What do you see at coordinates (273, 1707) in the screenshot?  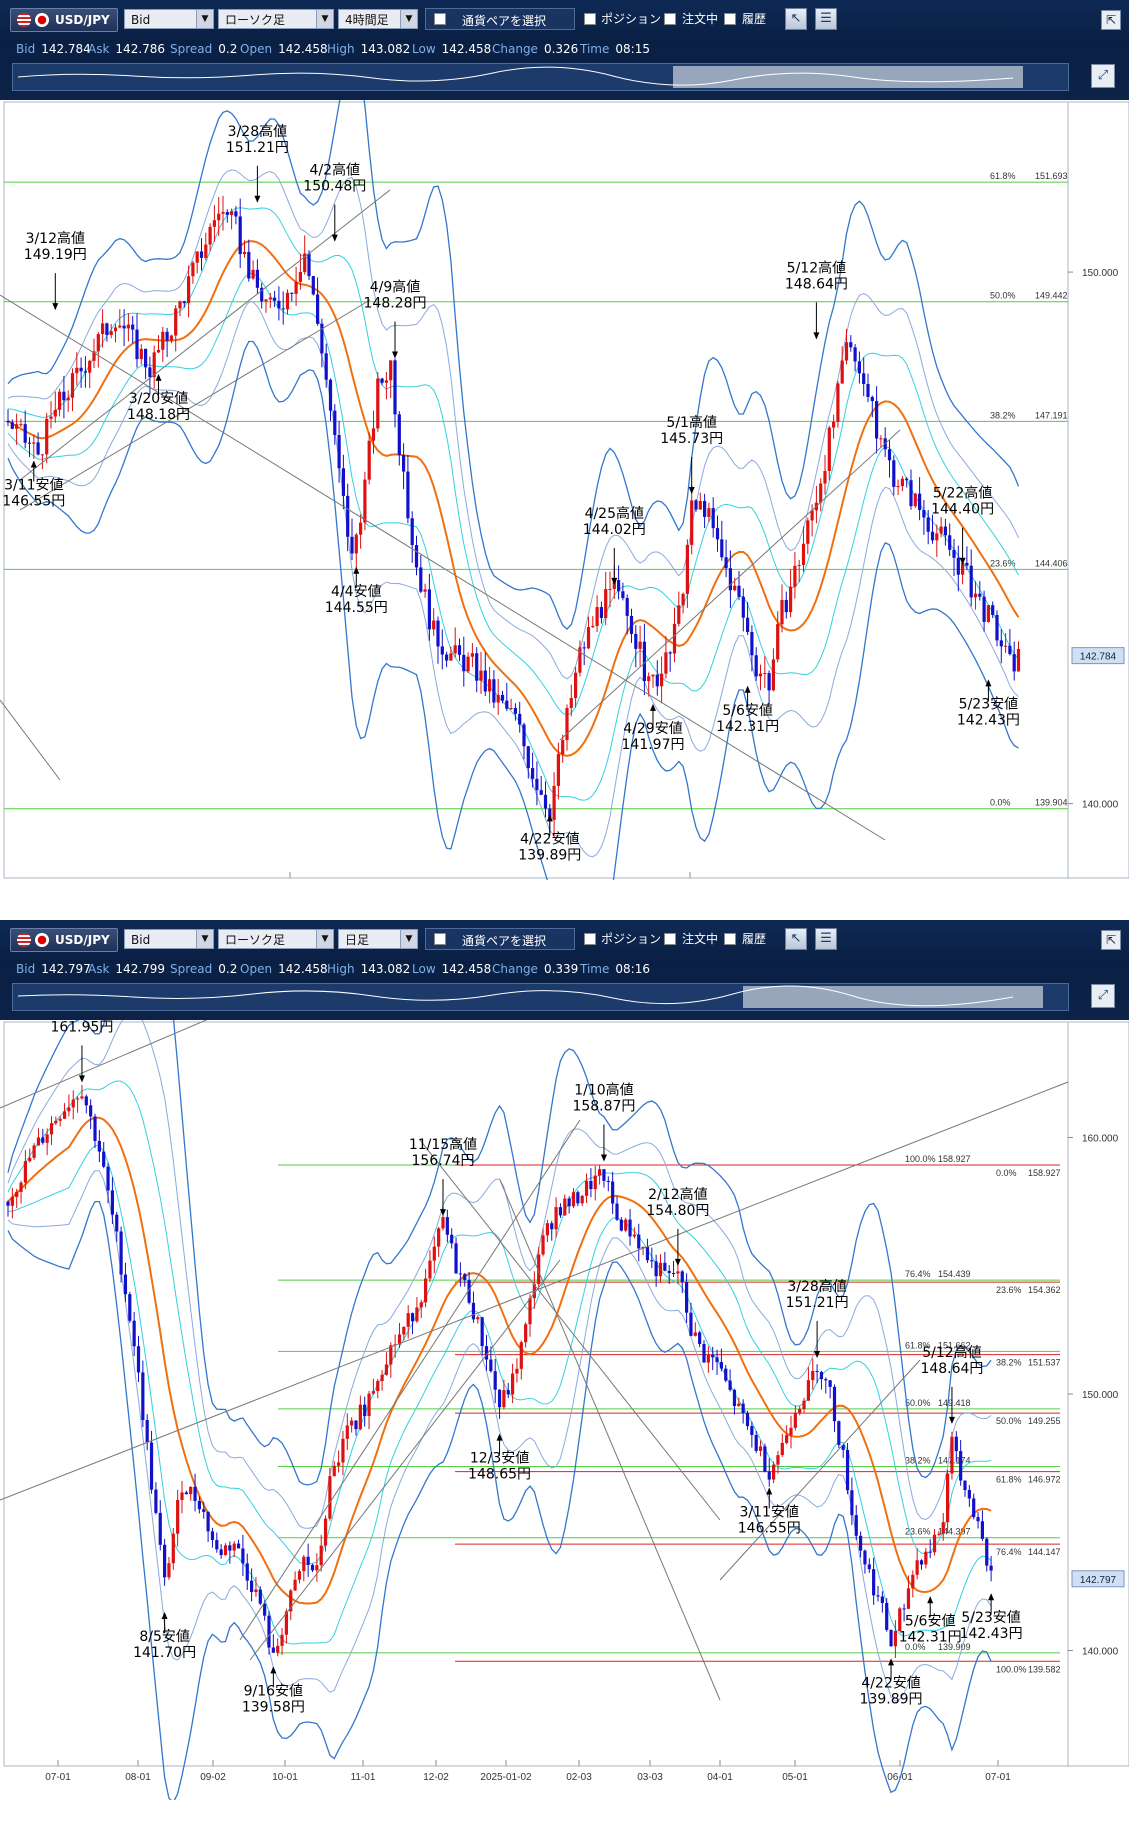 I see `annotation-price: 139.58円` at bounding box center [273, 1707].